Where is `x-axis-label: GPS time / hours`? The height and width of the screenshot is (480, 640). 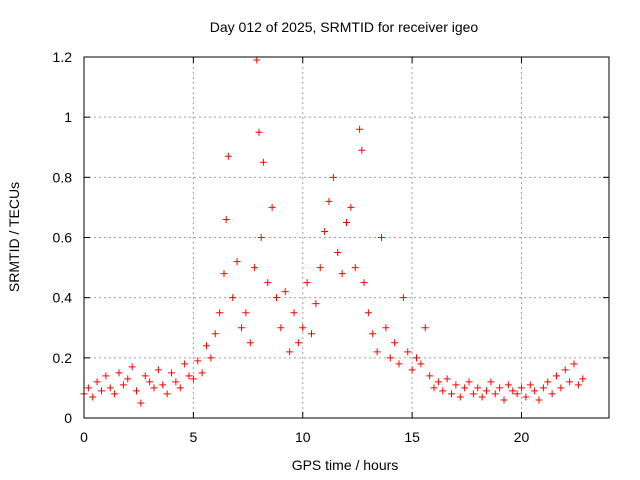
x-axis-label: GPS time / hours is located at coordinates (345, 465).